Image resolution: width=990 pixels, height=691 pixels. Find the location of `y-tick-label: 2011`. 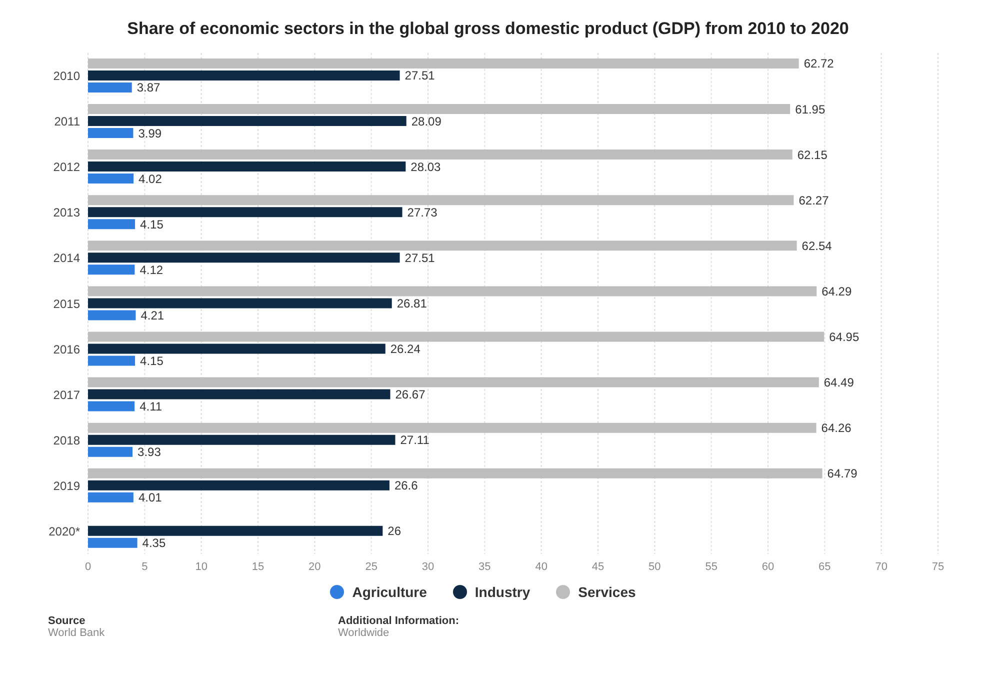

y-tick-label: 2011 is located at coordinates (67, 121).